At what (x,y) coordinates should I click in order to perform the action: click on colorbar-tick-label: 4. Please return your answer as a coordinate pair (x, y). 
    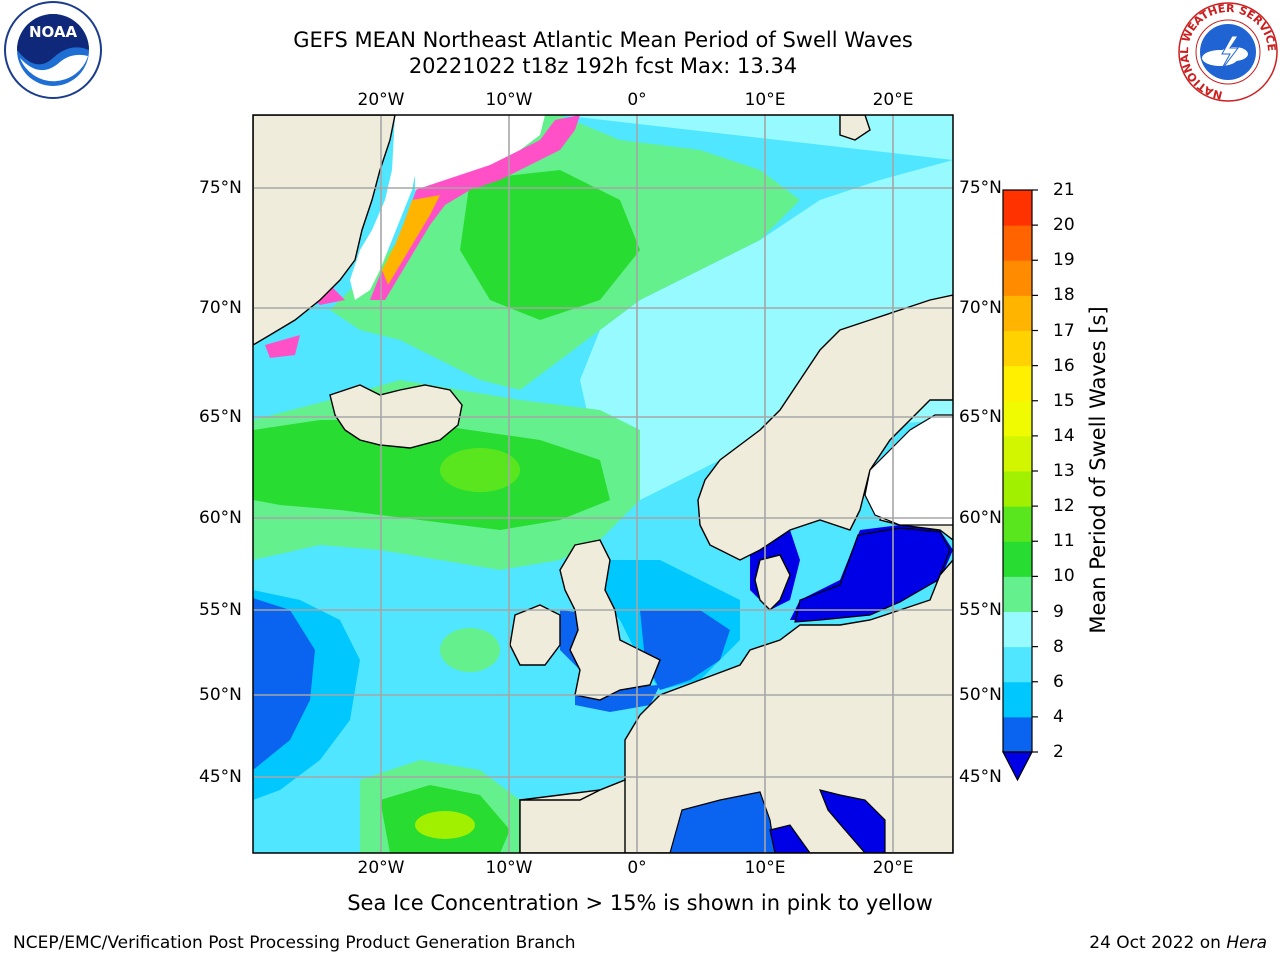
    Looking at the image, I should click on (1058, 716).